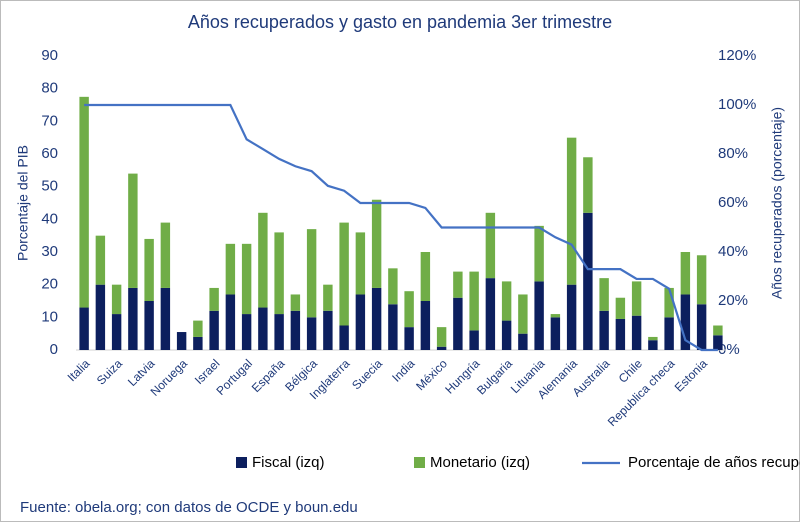  I want to click on y2-tick-label: 20%, so click(733, 300).